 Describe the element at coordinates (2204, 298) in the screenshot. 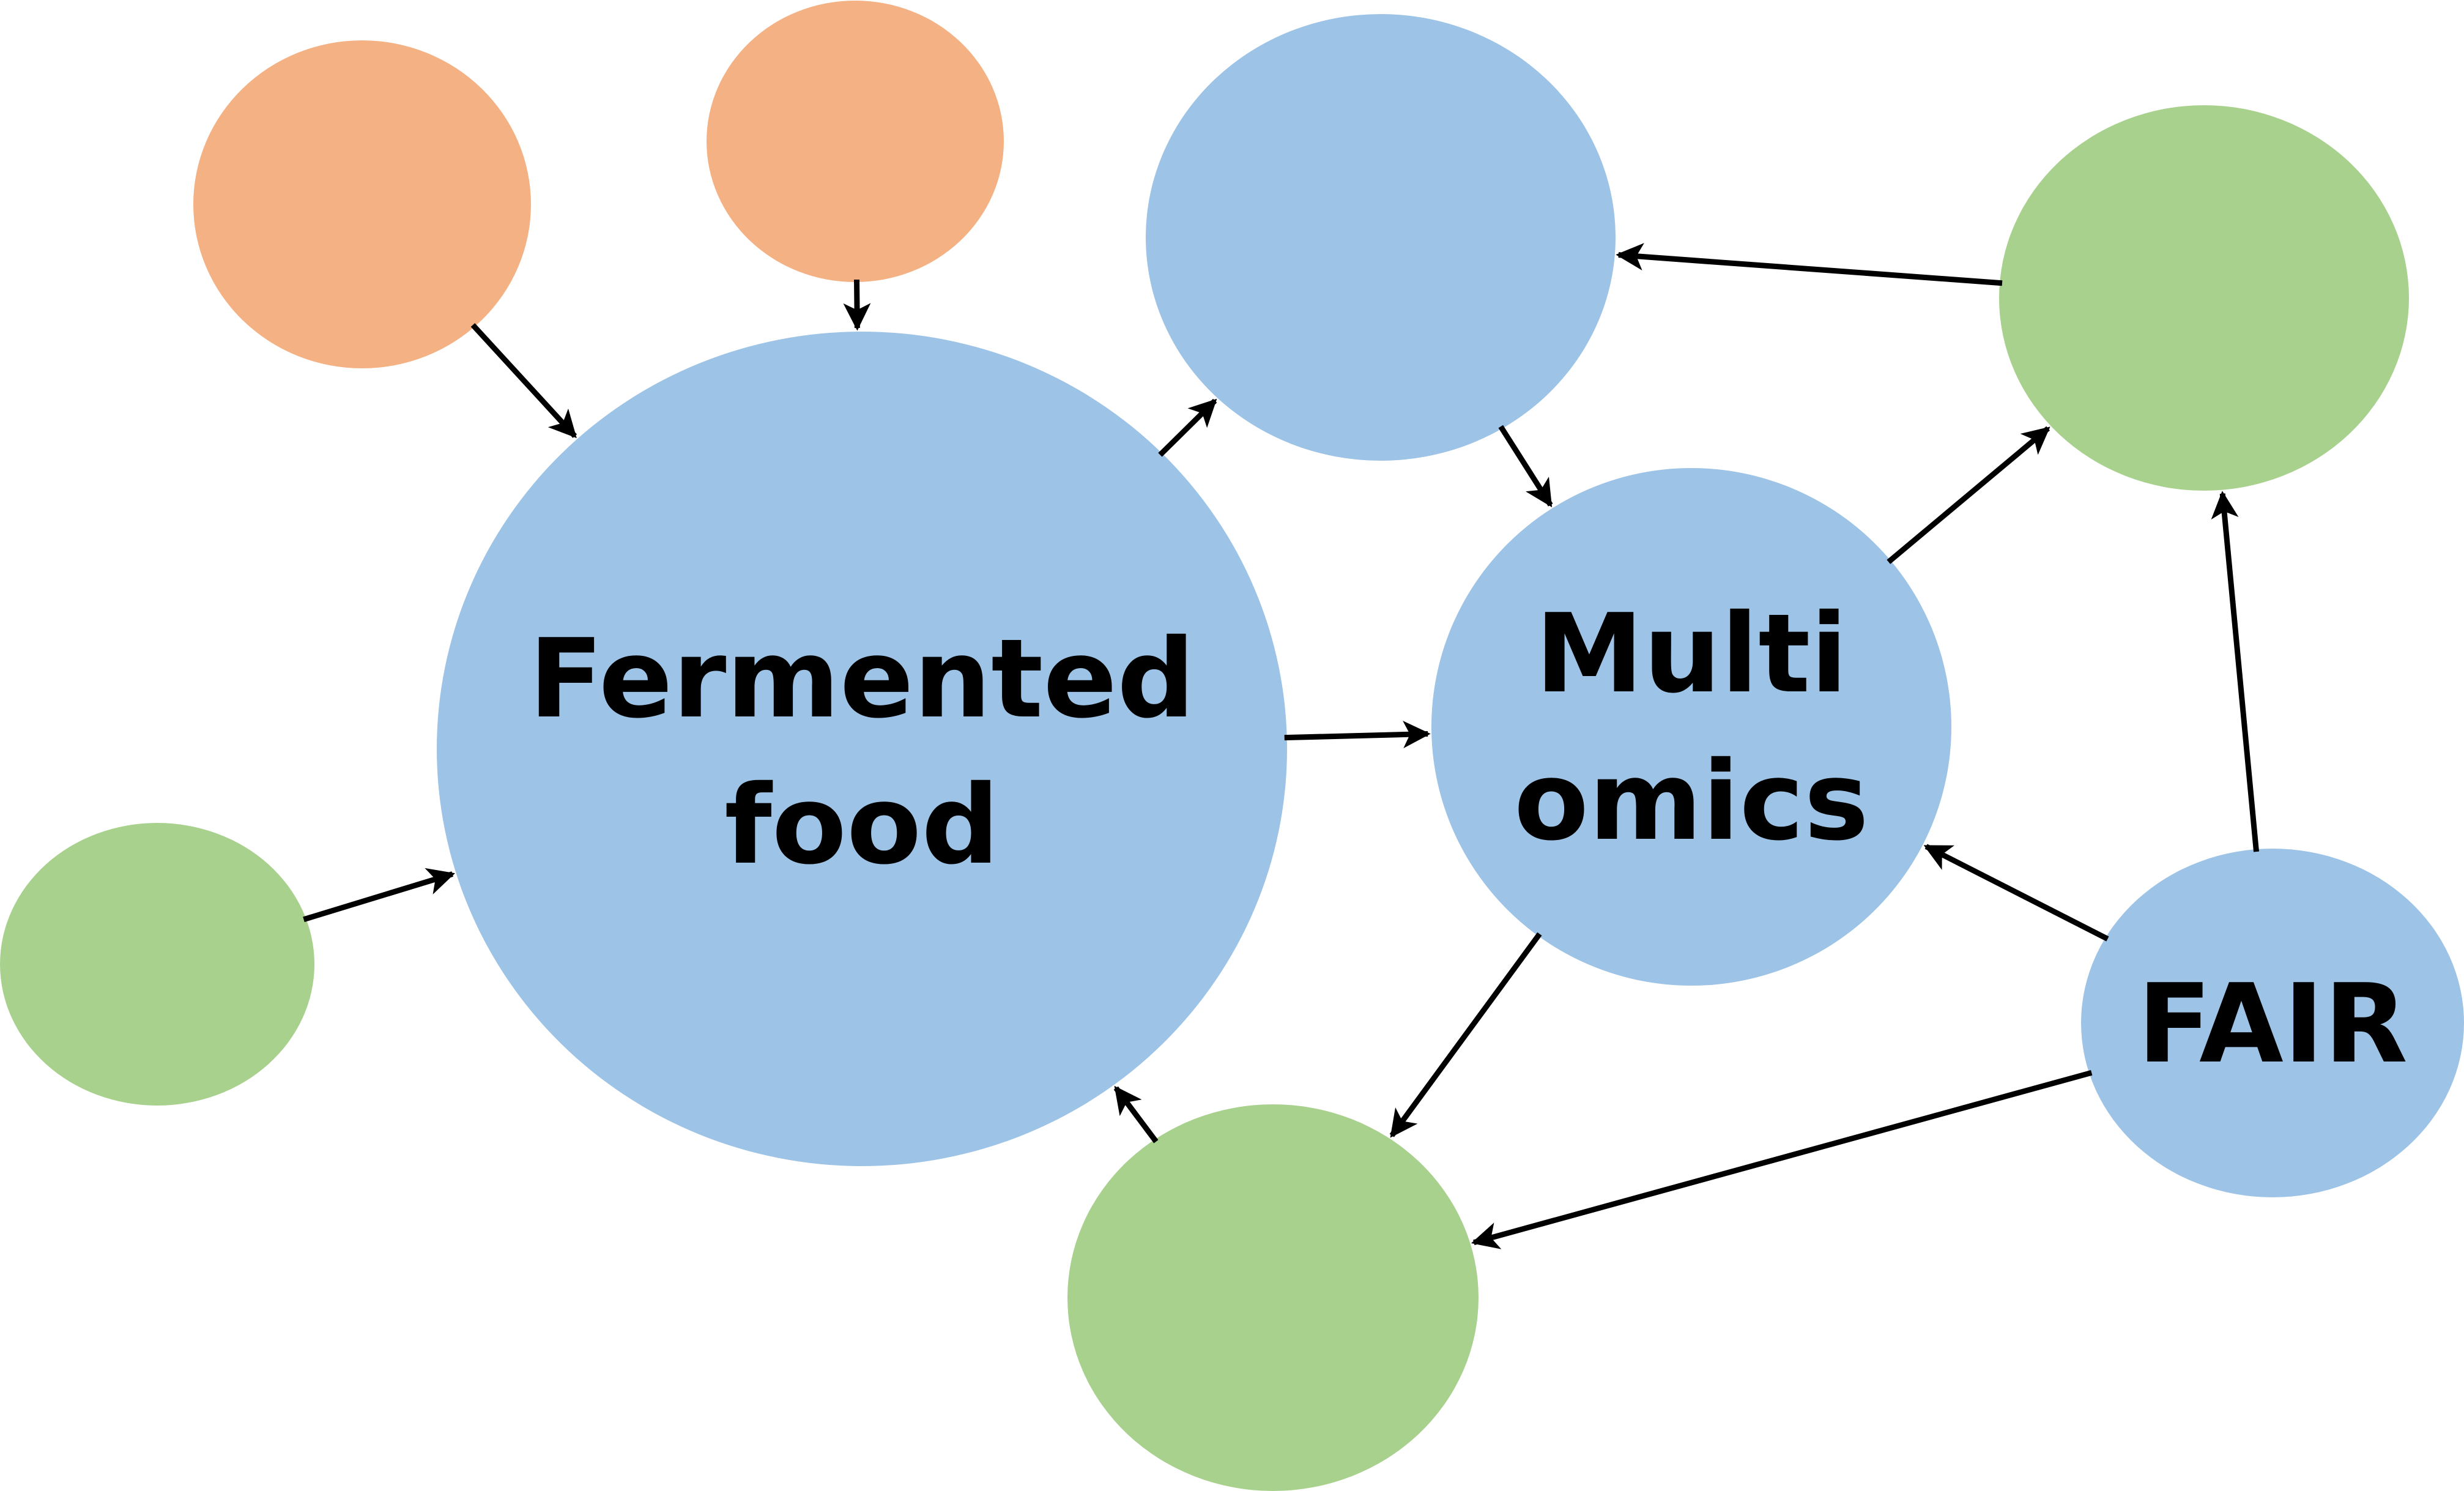

I see `green-node-top-right` at that location.